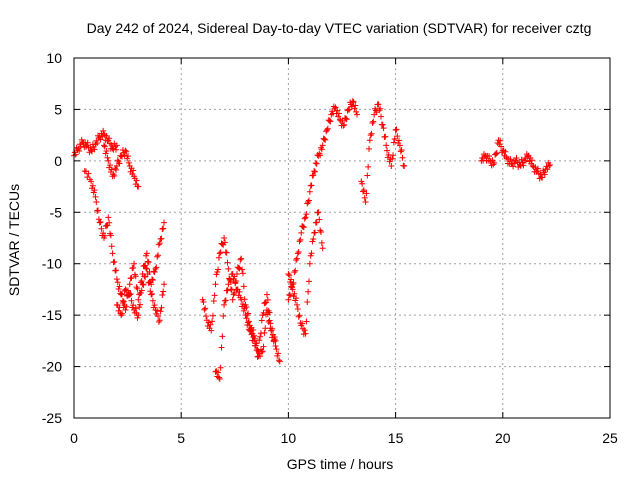 Image resolution: width=640 pixels, height=480 pixels. What do you see at coordinates (58, 109) in the screenshot?
I see `y-tick-label: 5` at bounding box center [58, 109].